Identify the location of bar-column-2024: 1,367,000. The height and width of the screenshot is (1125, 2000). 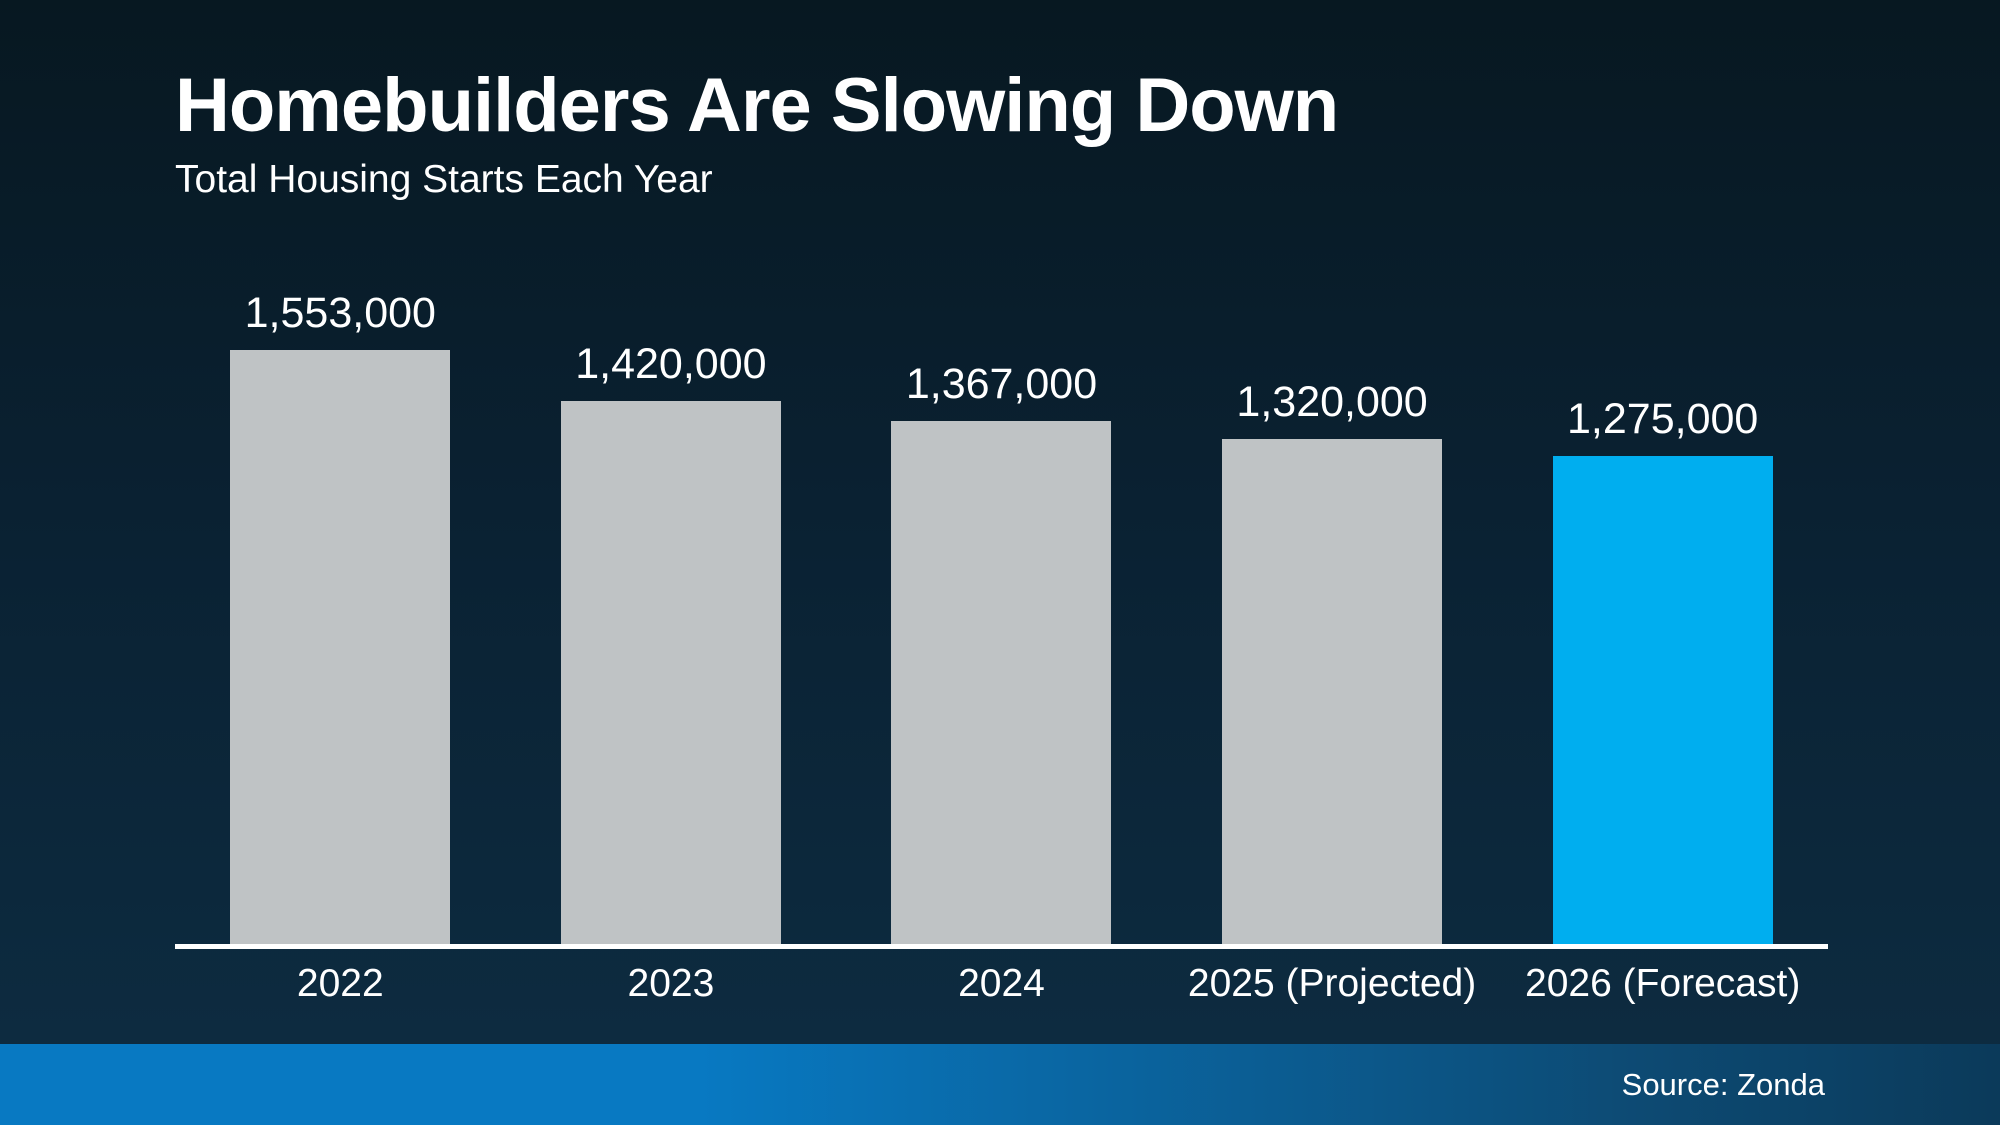
(1001, 612).